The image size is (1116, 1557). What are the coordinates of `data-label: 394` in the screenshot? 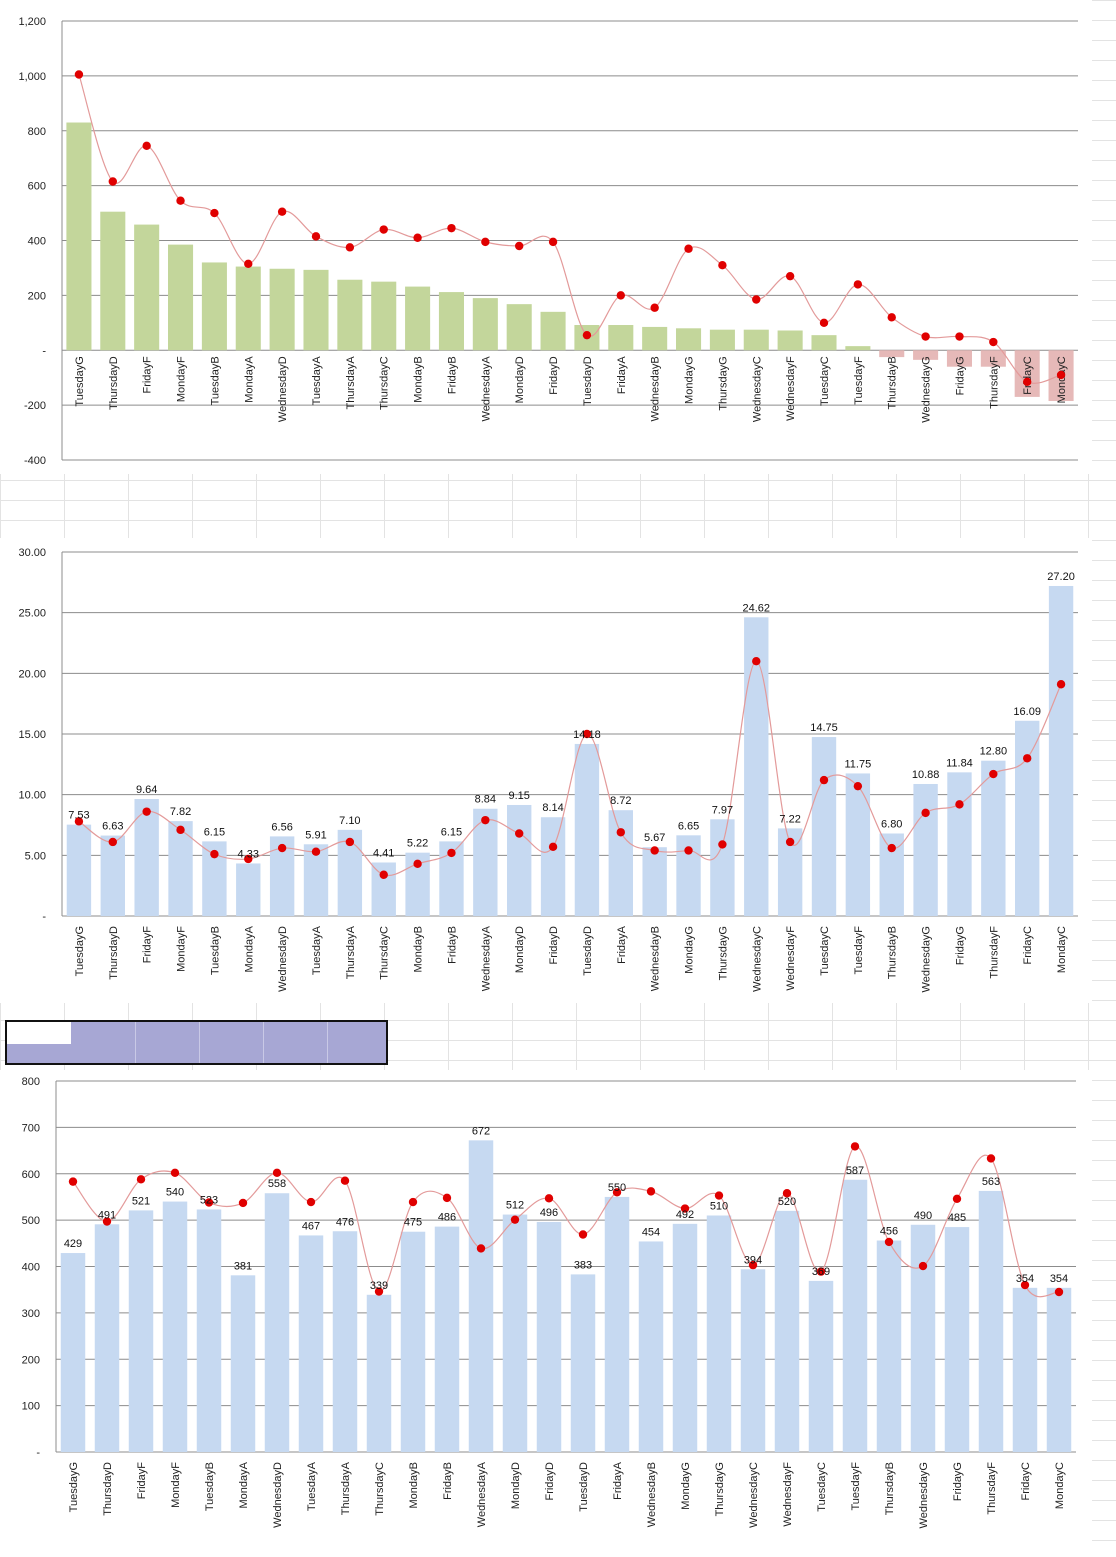 It's located at (753, 1260).